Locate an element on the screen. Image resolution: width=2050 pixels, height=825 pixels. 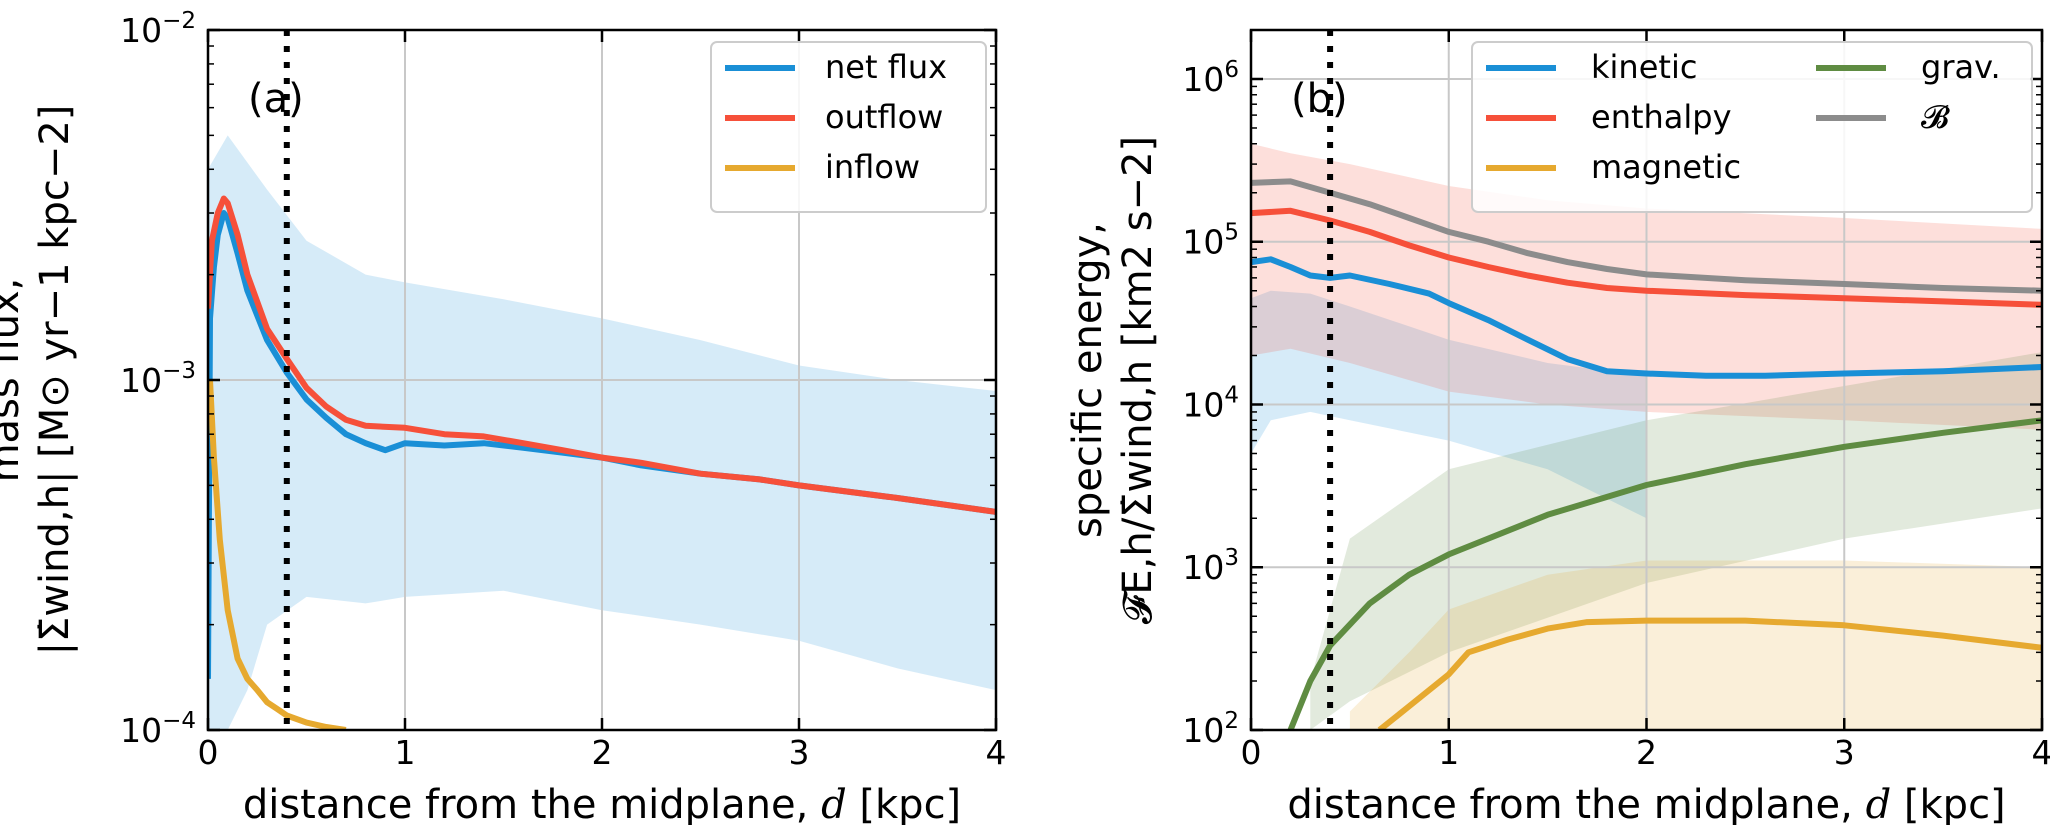
panel-b-y-axis-label-line1: specific energy, is located at coordinates (1088, 380).